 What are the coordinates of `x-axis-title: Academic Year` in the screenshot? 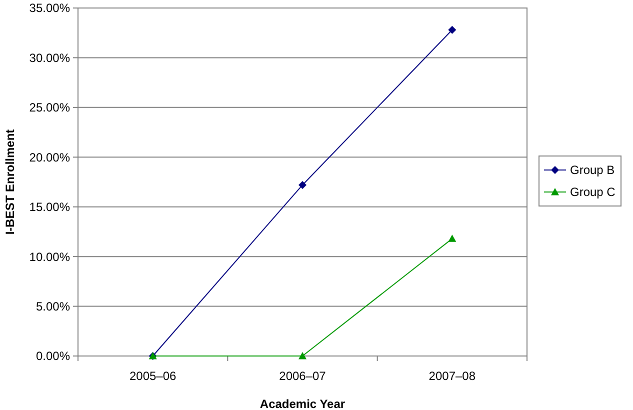 It's located at (303, 403).